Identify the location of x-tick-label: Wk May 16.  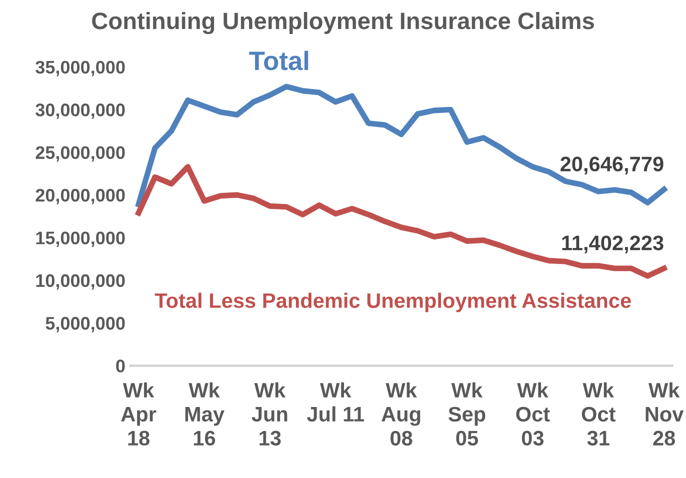
(204, 414).